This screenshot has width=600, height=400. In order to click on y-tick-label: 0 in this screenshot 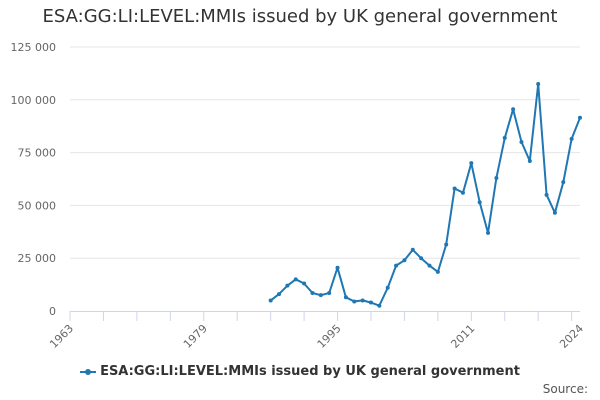, I will do `click(52, 311)`.